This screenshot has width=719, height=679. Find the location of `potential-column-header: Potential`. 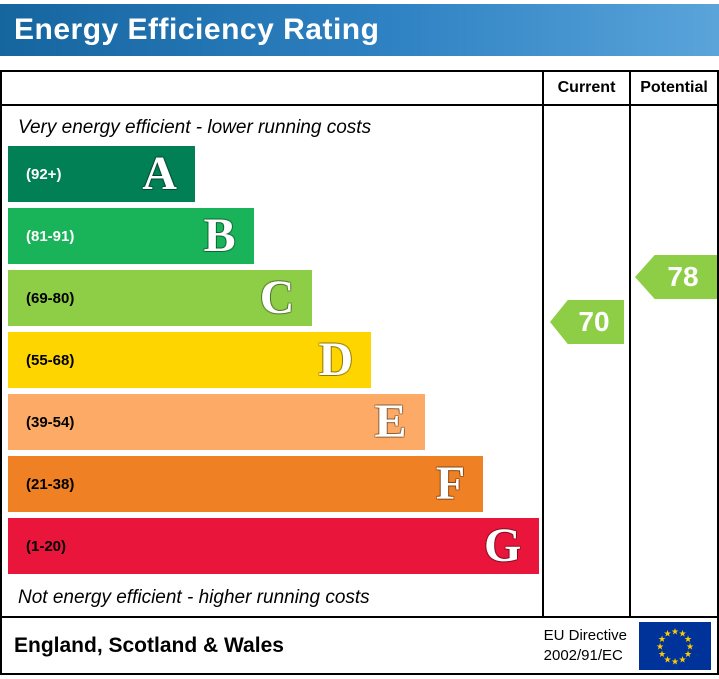

potential-column-header: Potential is located at coordinates (674, 89).